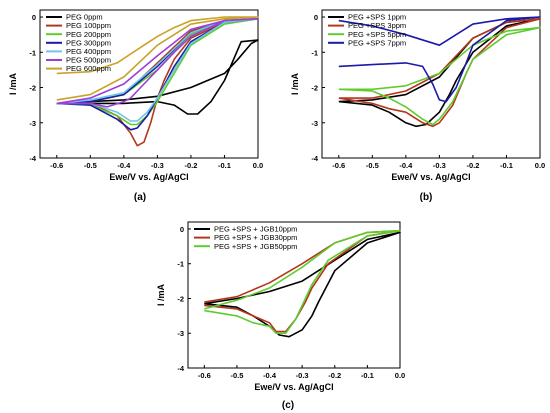 This screenshot has height=413, width=550. What do you see at coordinates (88, 25) in the screenshot?
I see `legend-entry-2: PEG 100ppm` at bounding box center [88, 25].